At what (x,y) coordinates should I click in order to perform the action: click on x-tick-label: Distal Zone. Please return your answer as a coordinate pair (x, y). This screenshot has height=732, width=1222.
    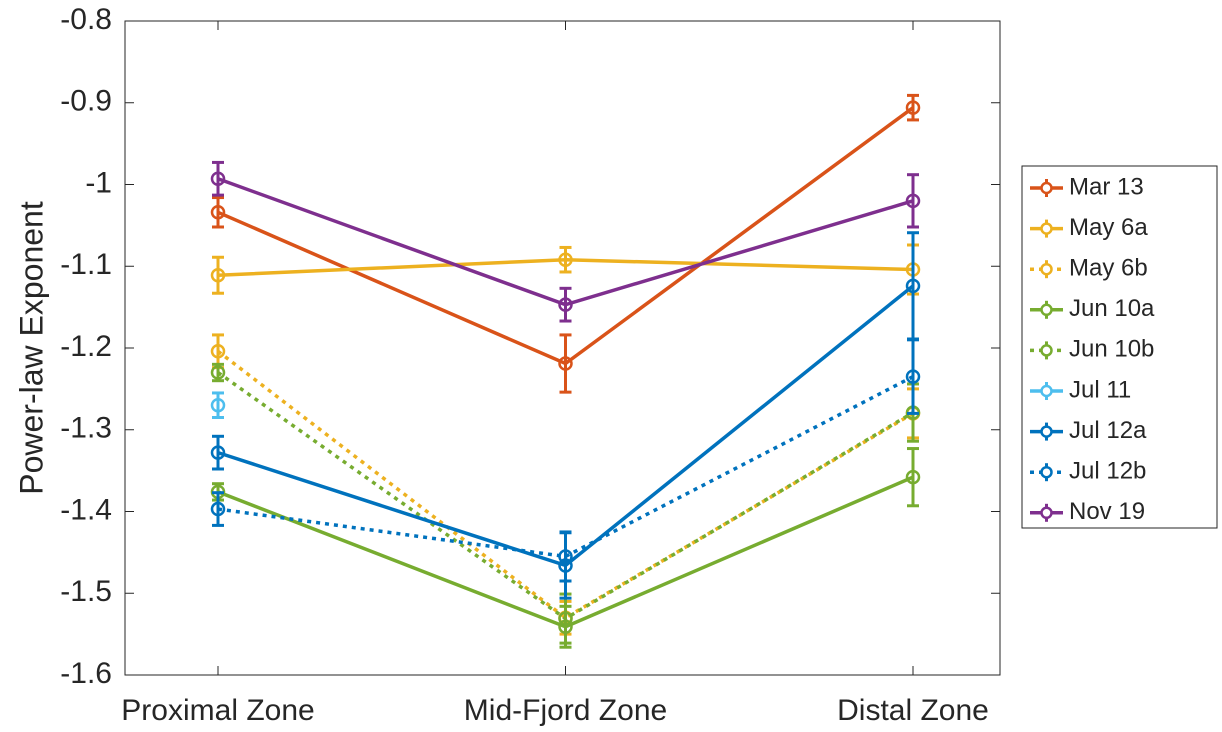
    Looking at the image, I should click on (913, 710).